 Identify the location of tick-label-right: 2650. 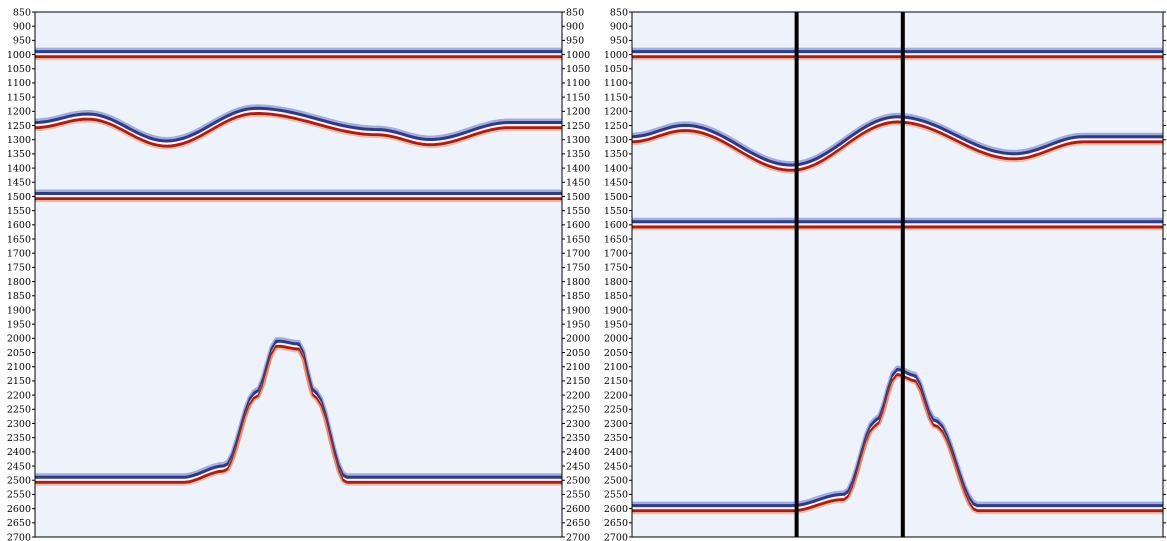
(578, 523).